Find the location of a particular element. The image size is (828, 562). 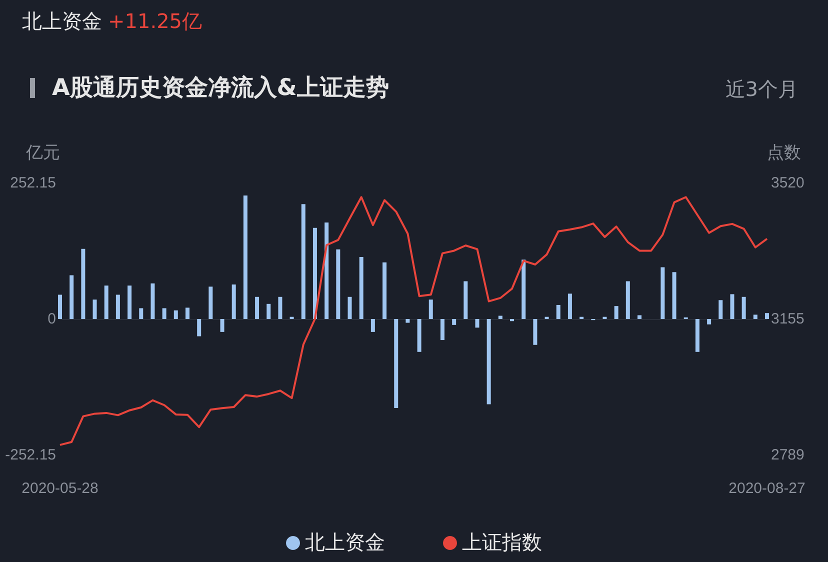

y-axis-title: 亿元 is located at coordinates (42, 152).